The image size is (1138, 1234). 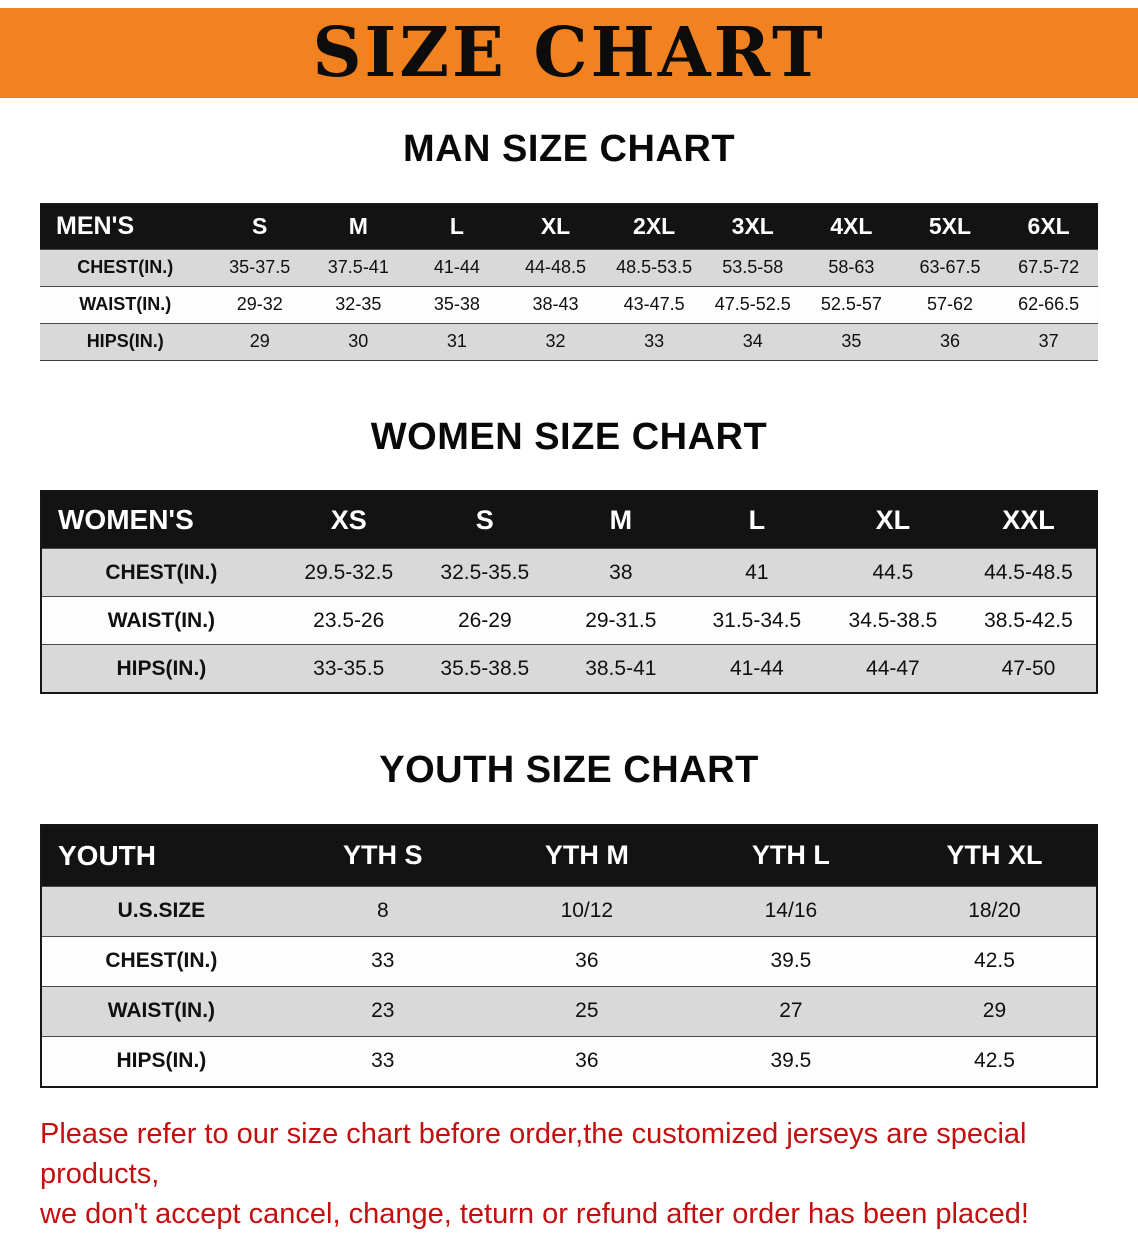 What do you see at coordinates (382, 911) in the screenshot?
I see `size-value-cell: 8` at bounding box center [382, 911].